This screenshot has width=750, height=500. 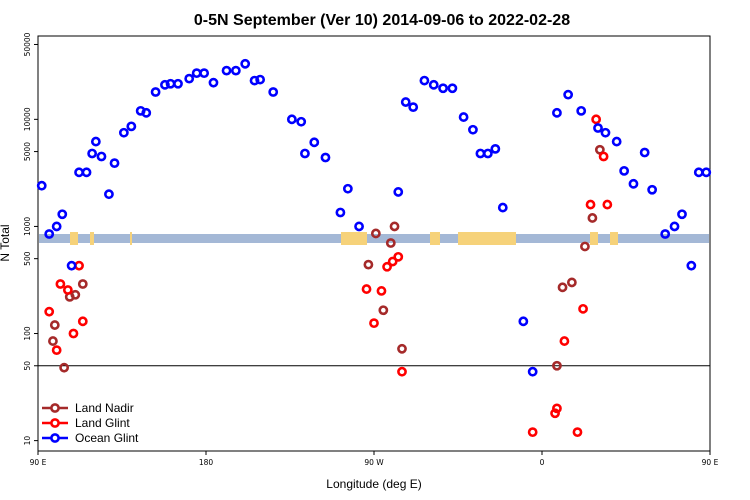 I want to click on y-tick-label: 500, so click(x=27, y=258).